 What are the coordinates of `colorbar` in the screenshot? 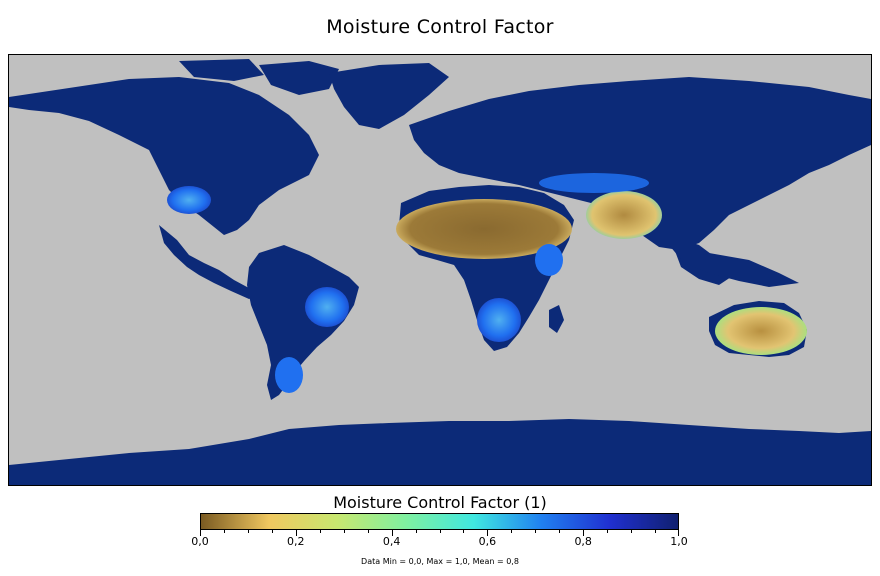 It's located at (439, 521).